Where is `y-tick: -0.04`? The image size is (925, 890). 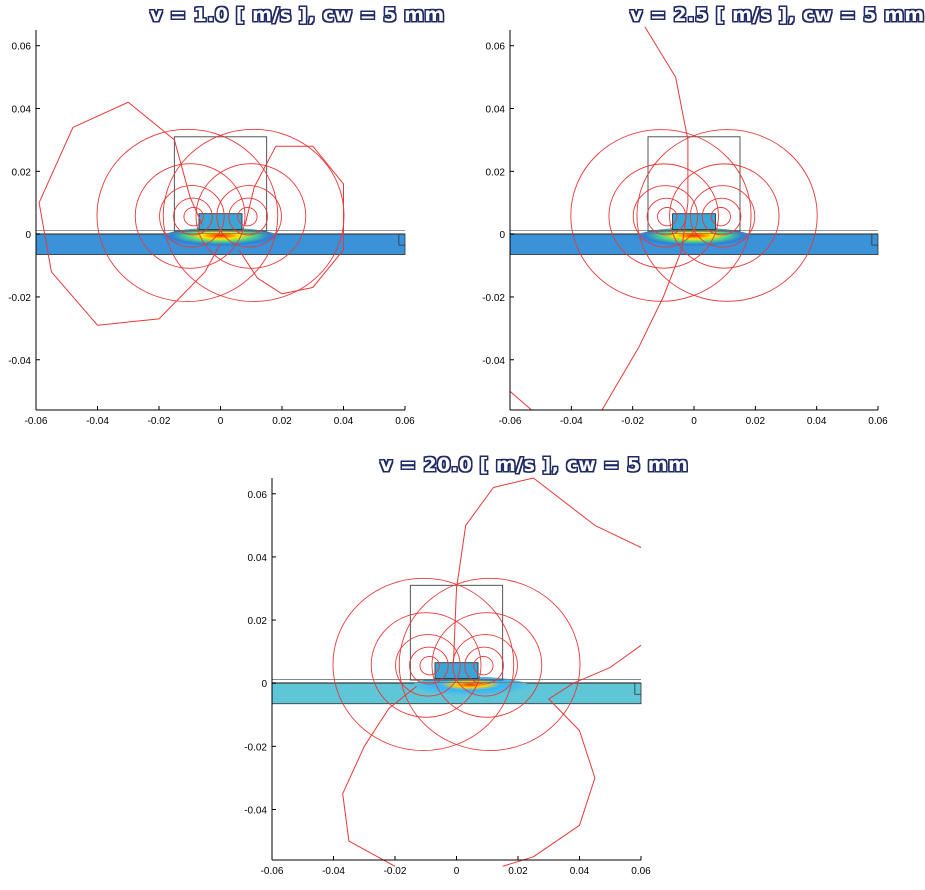
y-tick: -0.04 is located at coordinates (498, 361).